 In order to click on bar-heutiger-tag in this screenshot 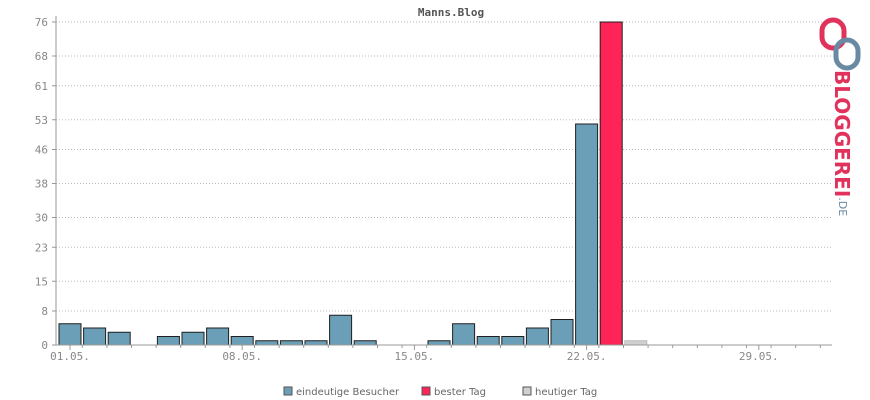, I will do `click(636, 343)`.